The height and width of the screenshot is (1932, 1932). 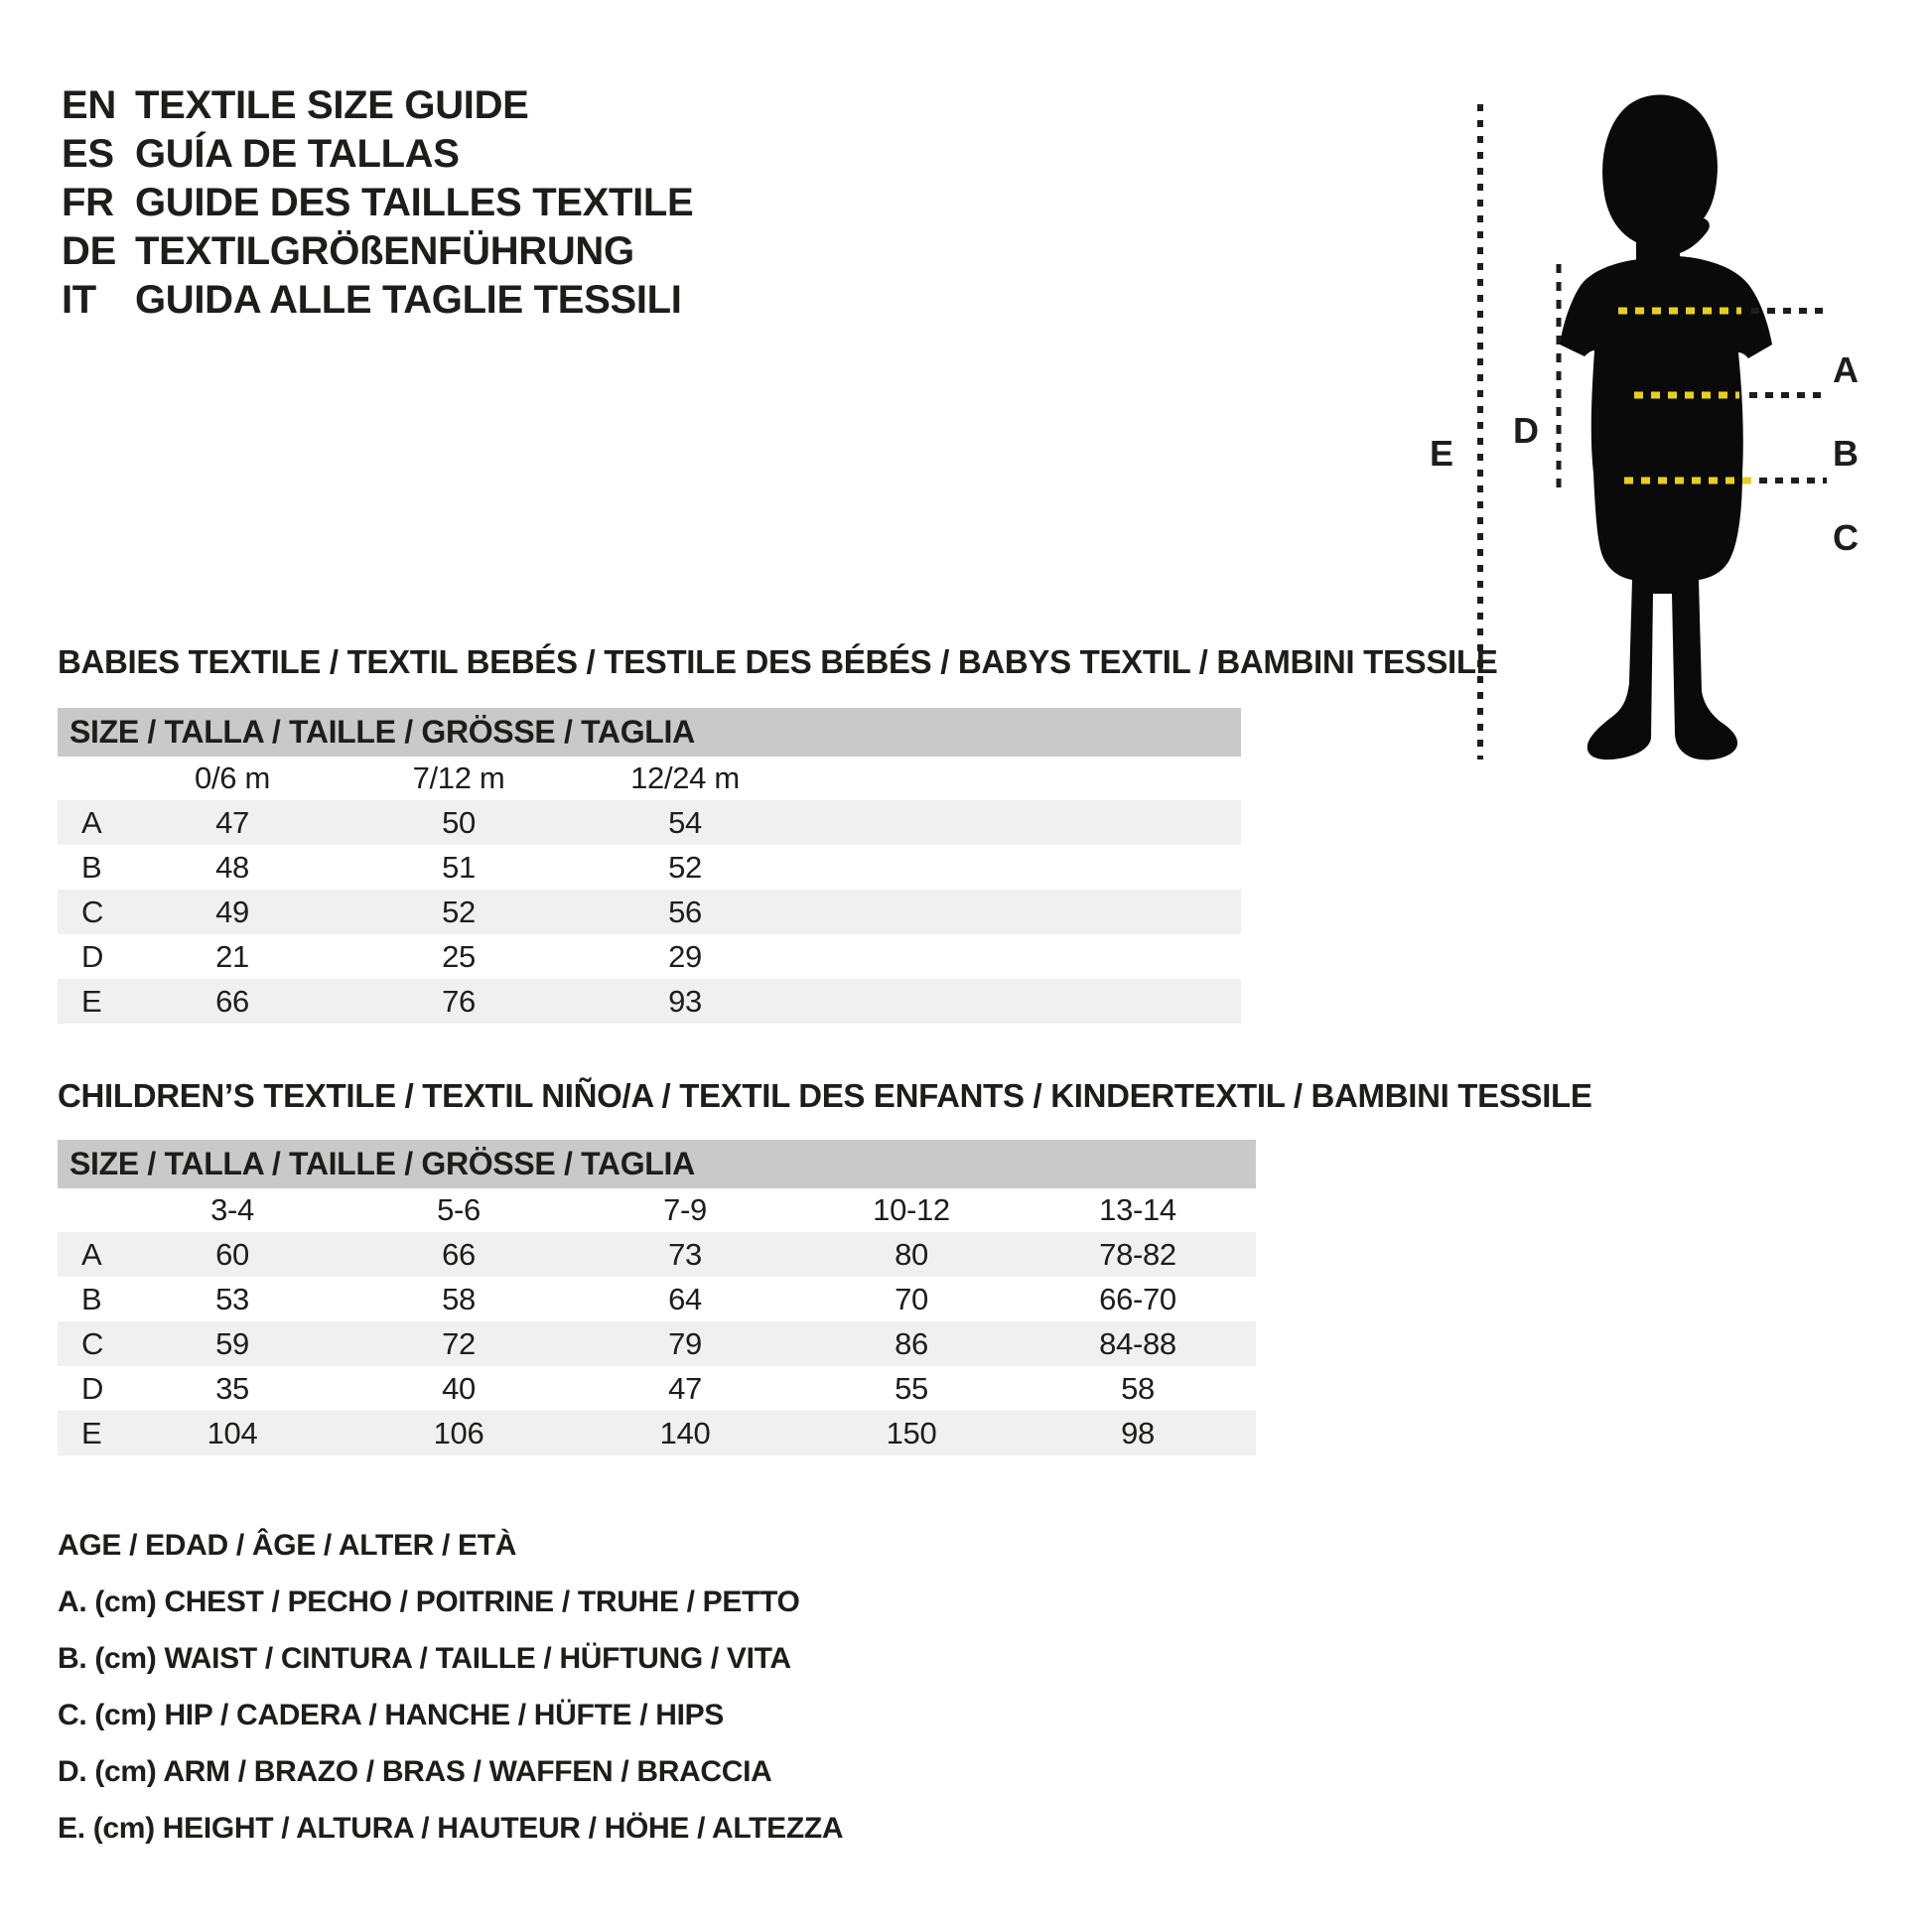 I want to click on table-row: A 47 50 54, so click(x=650, y=822).